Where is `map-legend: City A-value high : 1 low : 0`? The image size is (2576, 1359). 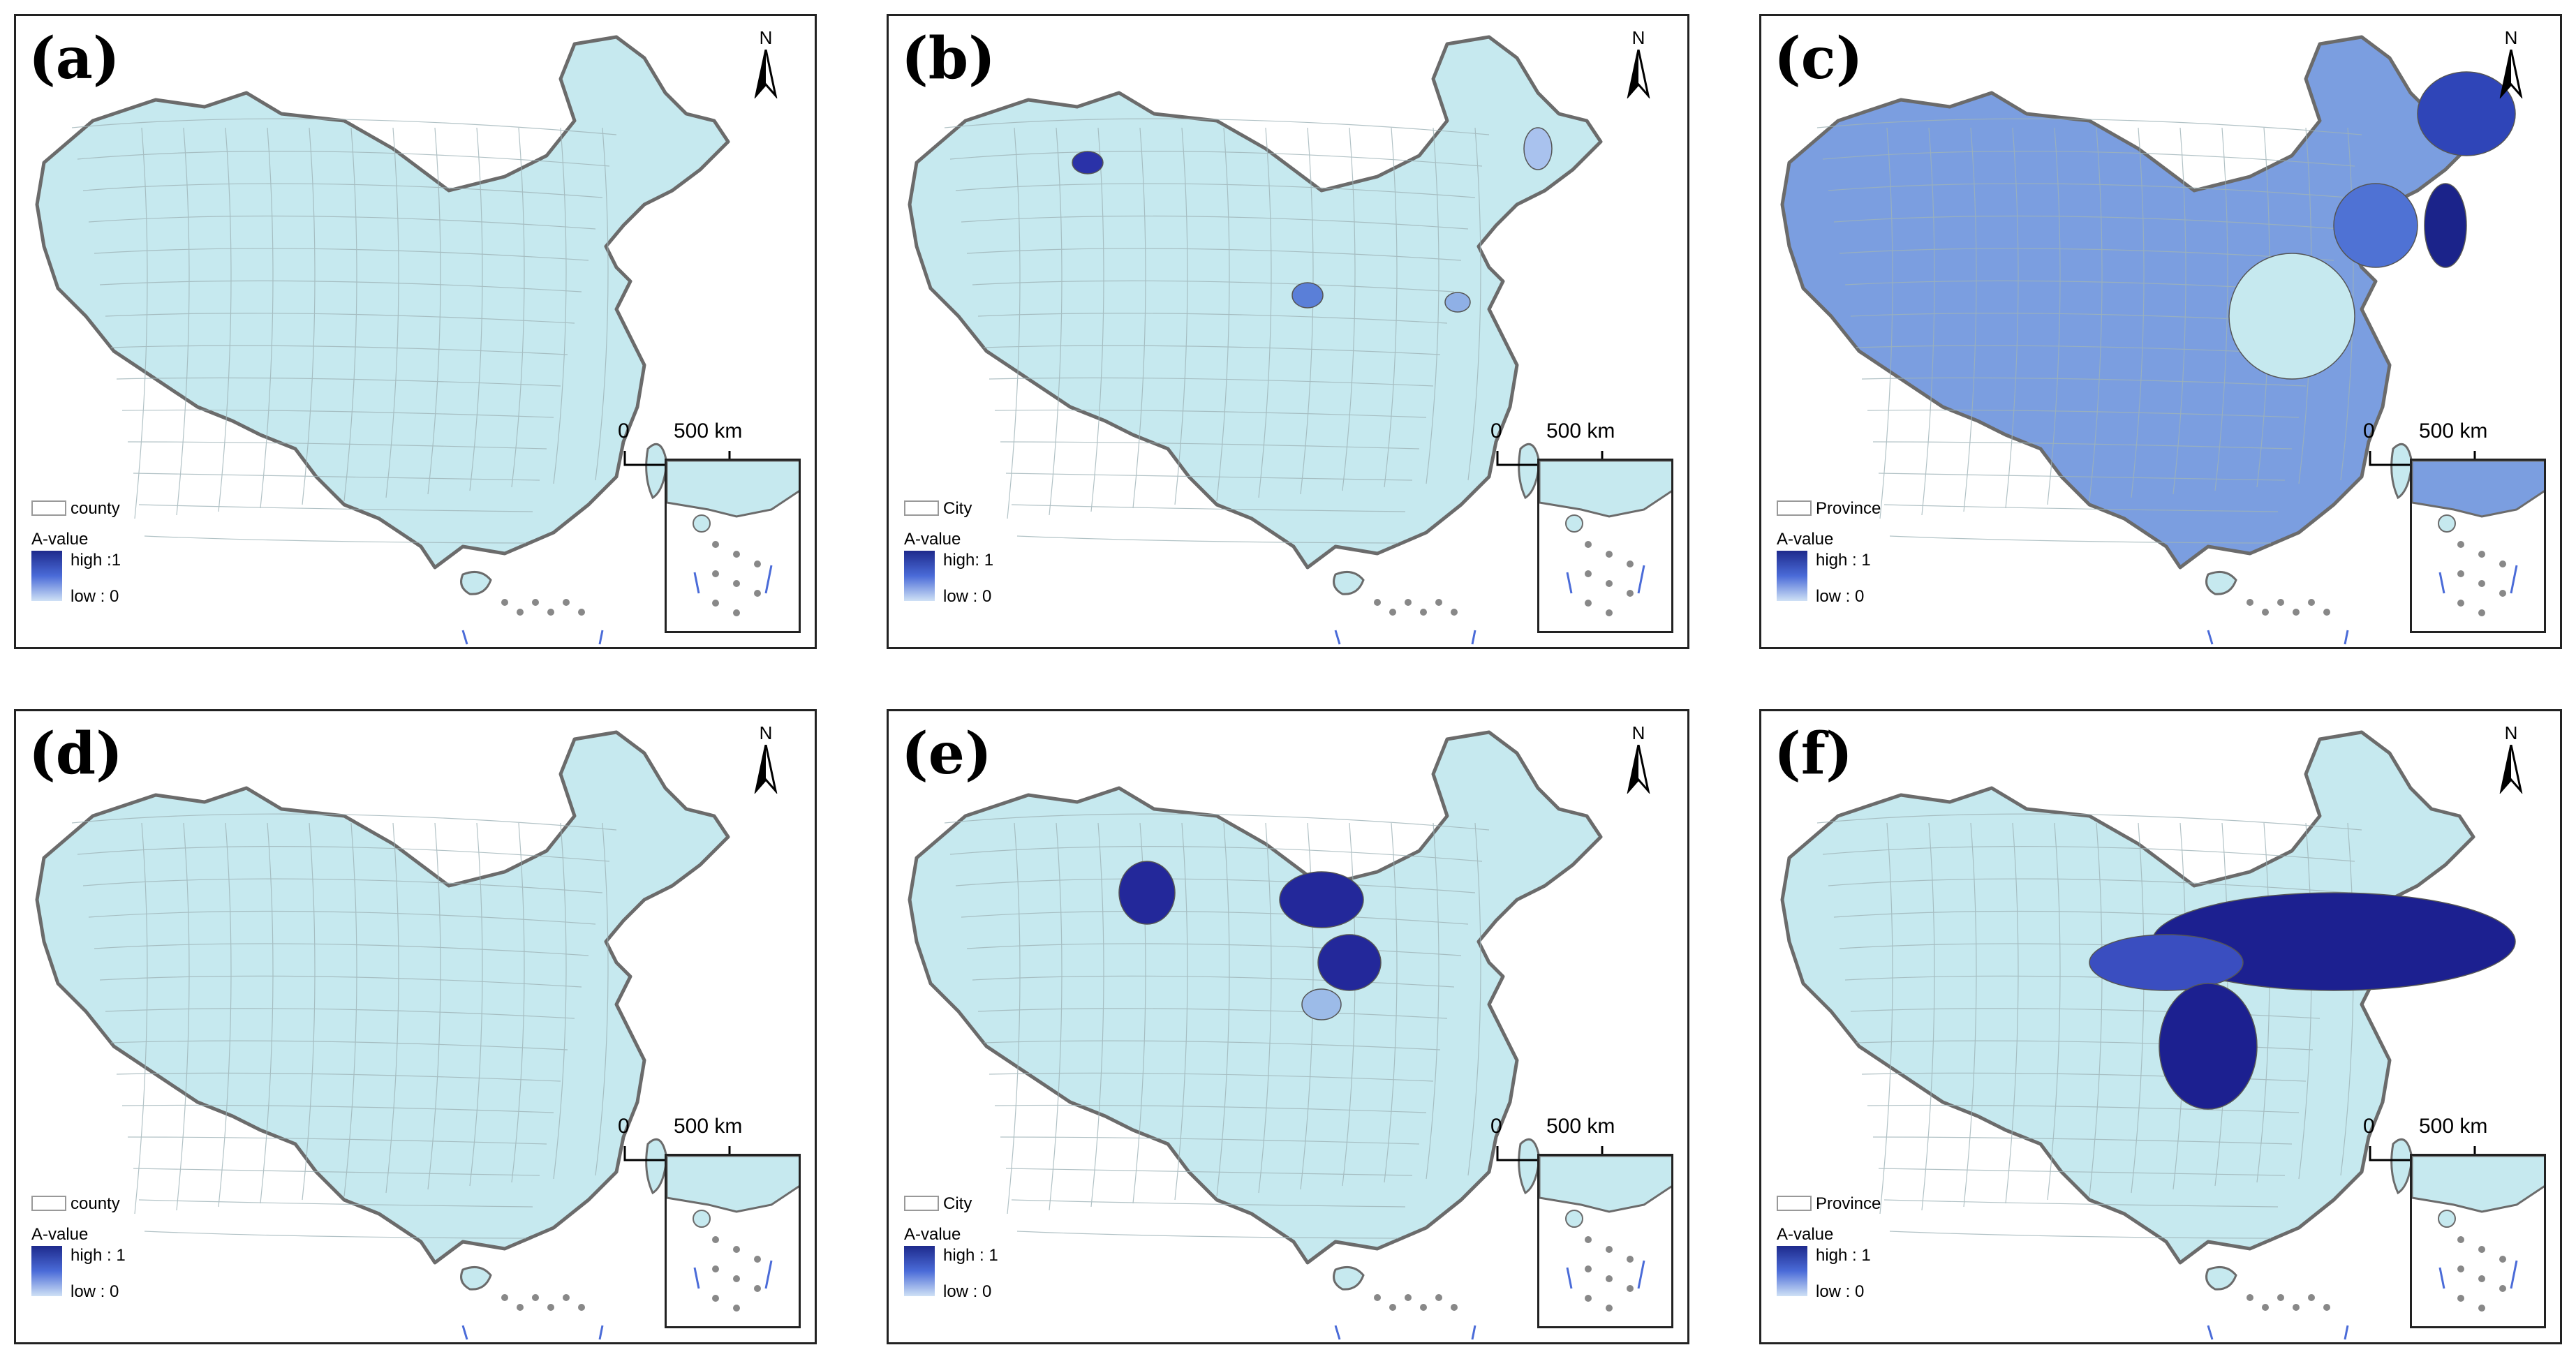
map-legend: City A-value high : 1 low : 0 is located at coordinates (974, 1262).